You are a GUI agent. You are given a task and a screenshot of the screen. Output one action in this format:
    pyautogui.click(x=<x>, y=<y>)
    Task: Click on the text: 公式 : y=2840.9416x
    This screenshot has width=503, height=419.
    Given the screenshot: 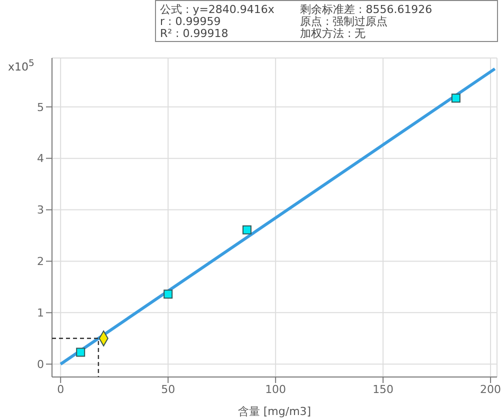 What is the action you would take?
    pyautogui.click(x=217, y=9)
    